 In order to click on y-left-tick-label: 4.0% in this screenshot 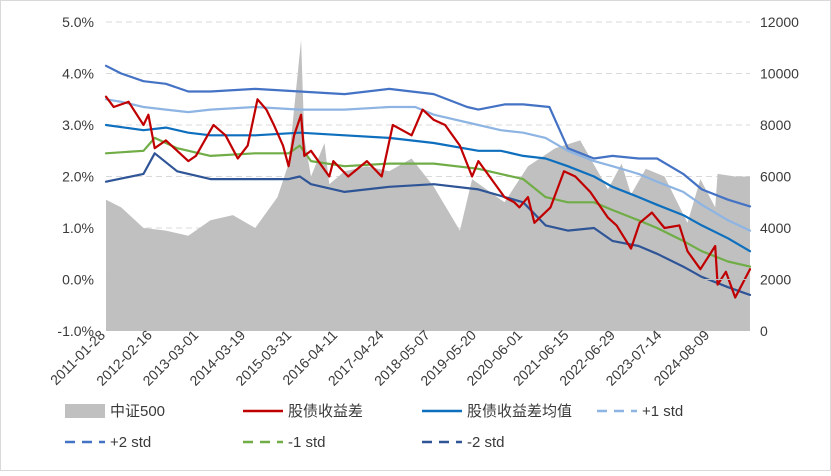, I will do `click(78, 74)`.